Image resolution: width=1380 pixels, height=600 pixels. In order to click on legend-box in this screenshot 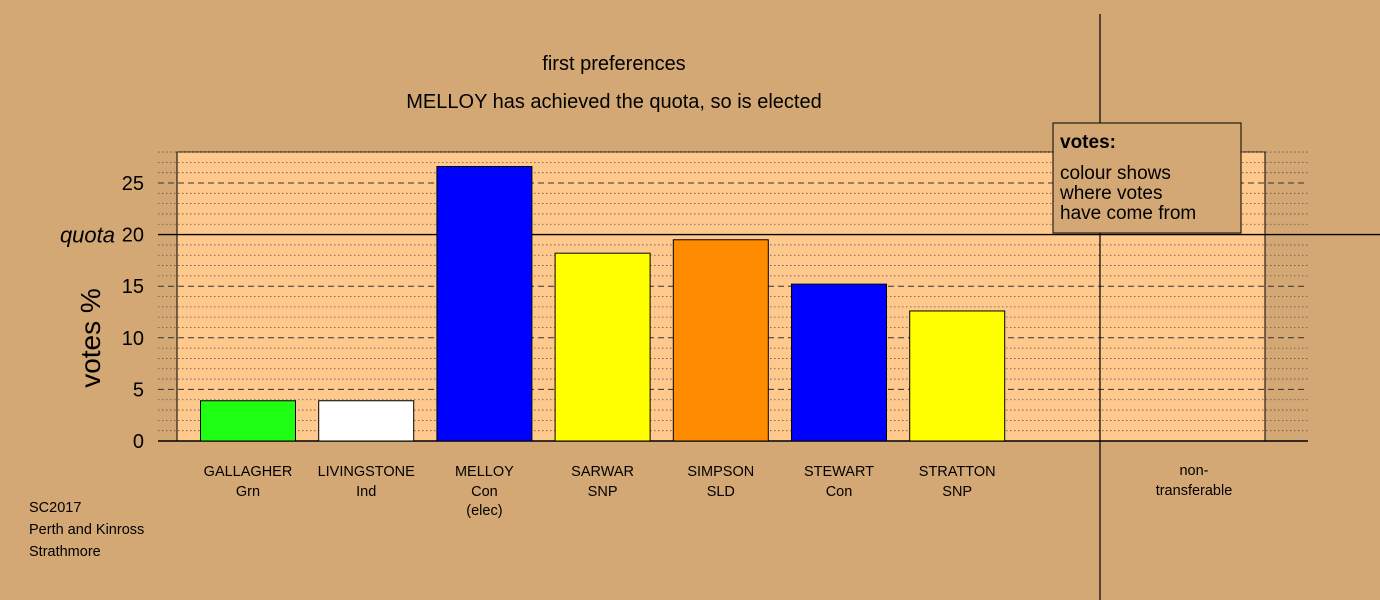, I will do `click(1147, 178)`.